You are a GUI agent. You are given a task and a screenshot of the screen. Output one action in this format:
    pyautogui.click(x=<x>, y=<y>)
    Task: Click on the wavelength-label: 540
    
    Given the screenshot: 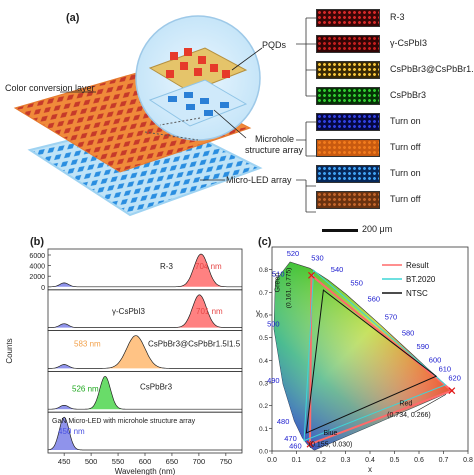 What is the action you would take?
    pyautogui.click(x=337, y=269)
    